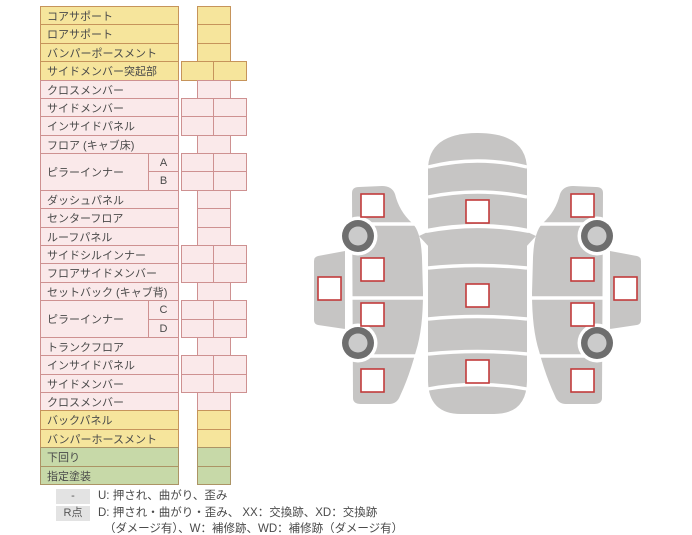  What do you see at coordinates (372, 269) in the screenshot?
I see `diagram-checkbox-door-front` at bounding box center [372, 269].